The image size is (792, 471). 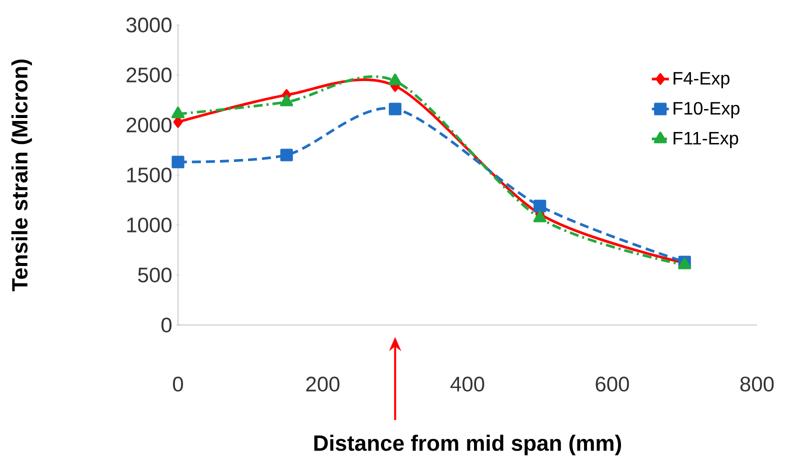 I want to click on legend-label: F11-Exp, so click(x=706, y=140).